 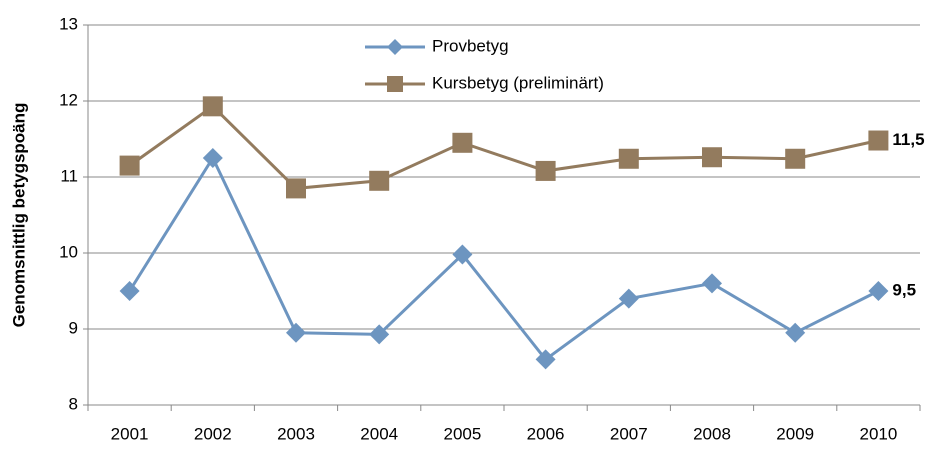 I want to click on y-tick-label: 12, so click(x=68, y=99).